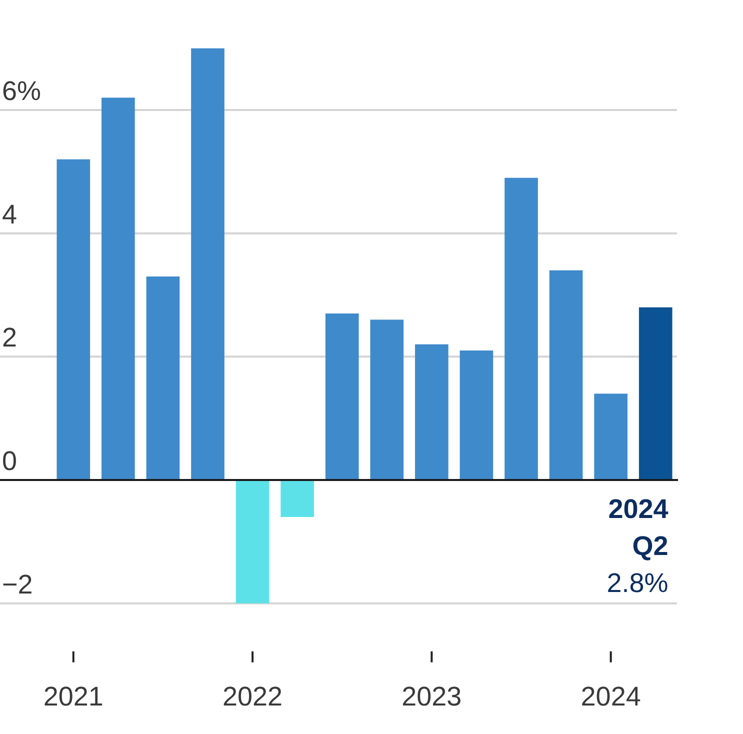 The height and width of the screenshot is (734, 743). Describe the element at coordinates (432, 696) in the screenshot. I see `x-tick-label: 2023` at that location.